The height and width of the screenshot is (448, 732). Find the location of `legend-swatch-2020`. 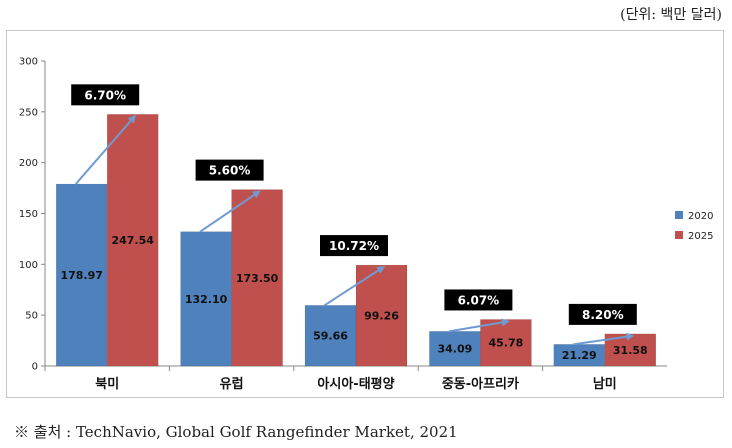

legend-swatch-2020 is located at coordinates (679, 215).